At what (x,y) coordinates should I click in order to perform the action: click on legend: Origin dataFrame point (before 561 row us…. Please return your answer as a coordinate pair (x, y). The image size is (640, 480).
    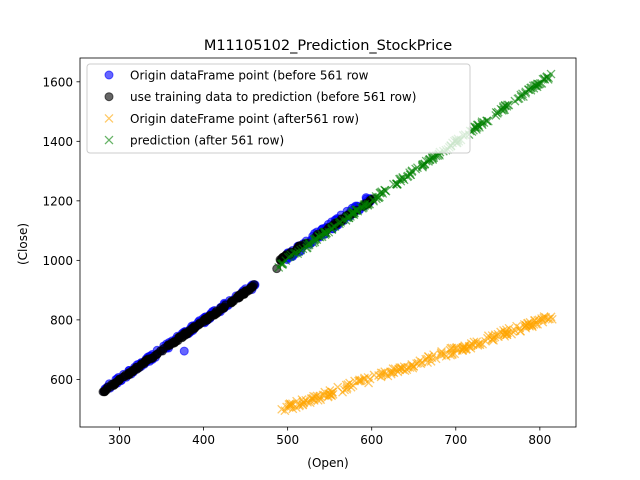
    Looking at the image, I should click on (278, 108).